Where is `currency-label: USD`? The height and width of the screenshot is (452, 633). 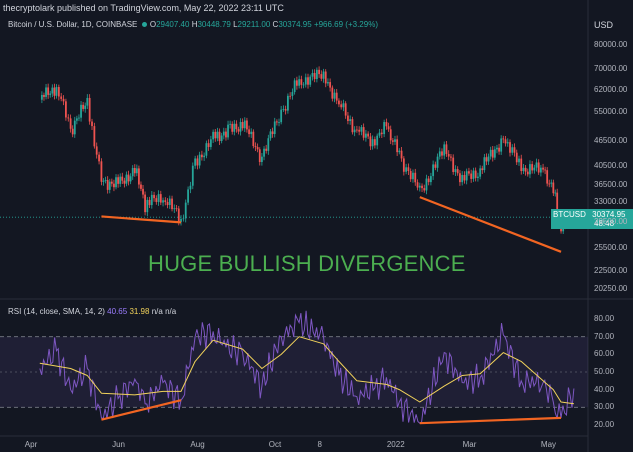
currency-label: USD is located at coordinates (604, 25).